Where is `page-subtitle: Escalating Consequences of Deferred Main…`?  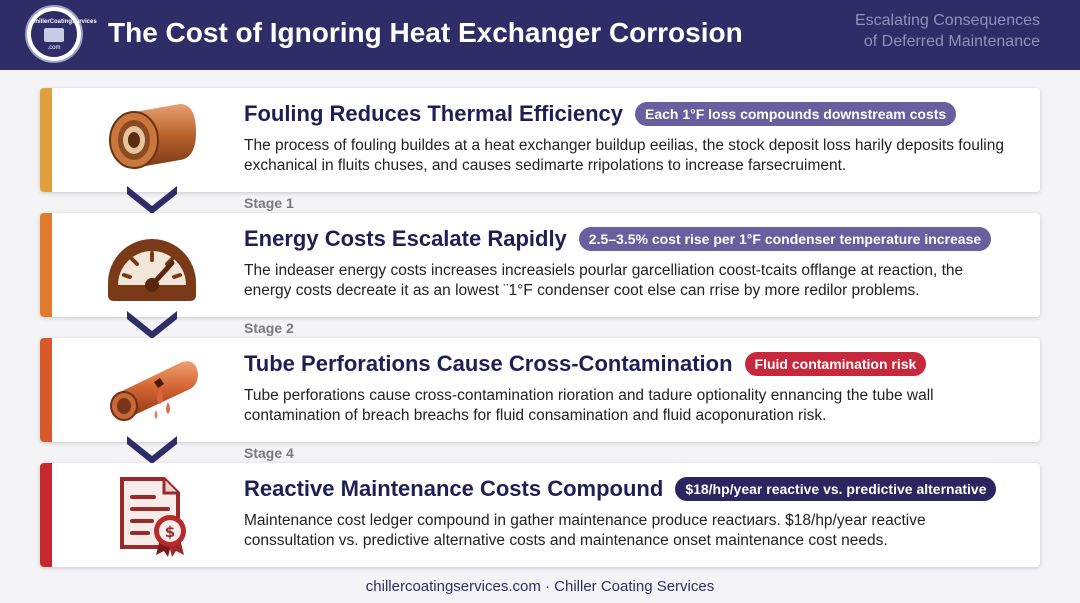
page-subtitle: Escalating Consequences of Deferred Main… is located at coordinates (947, 31).